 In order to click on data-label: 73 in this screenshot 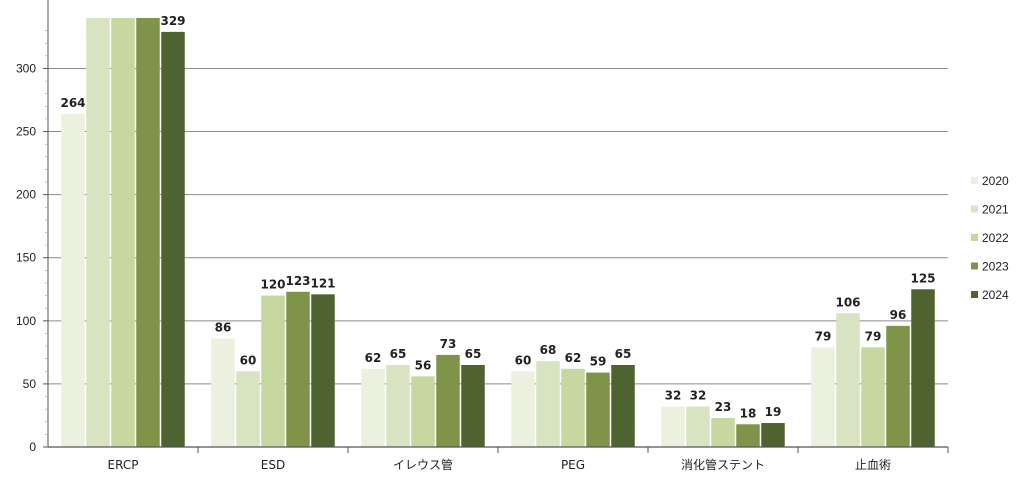, I will do `click(448, 344)`.